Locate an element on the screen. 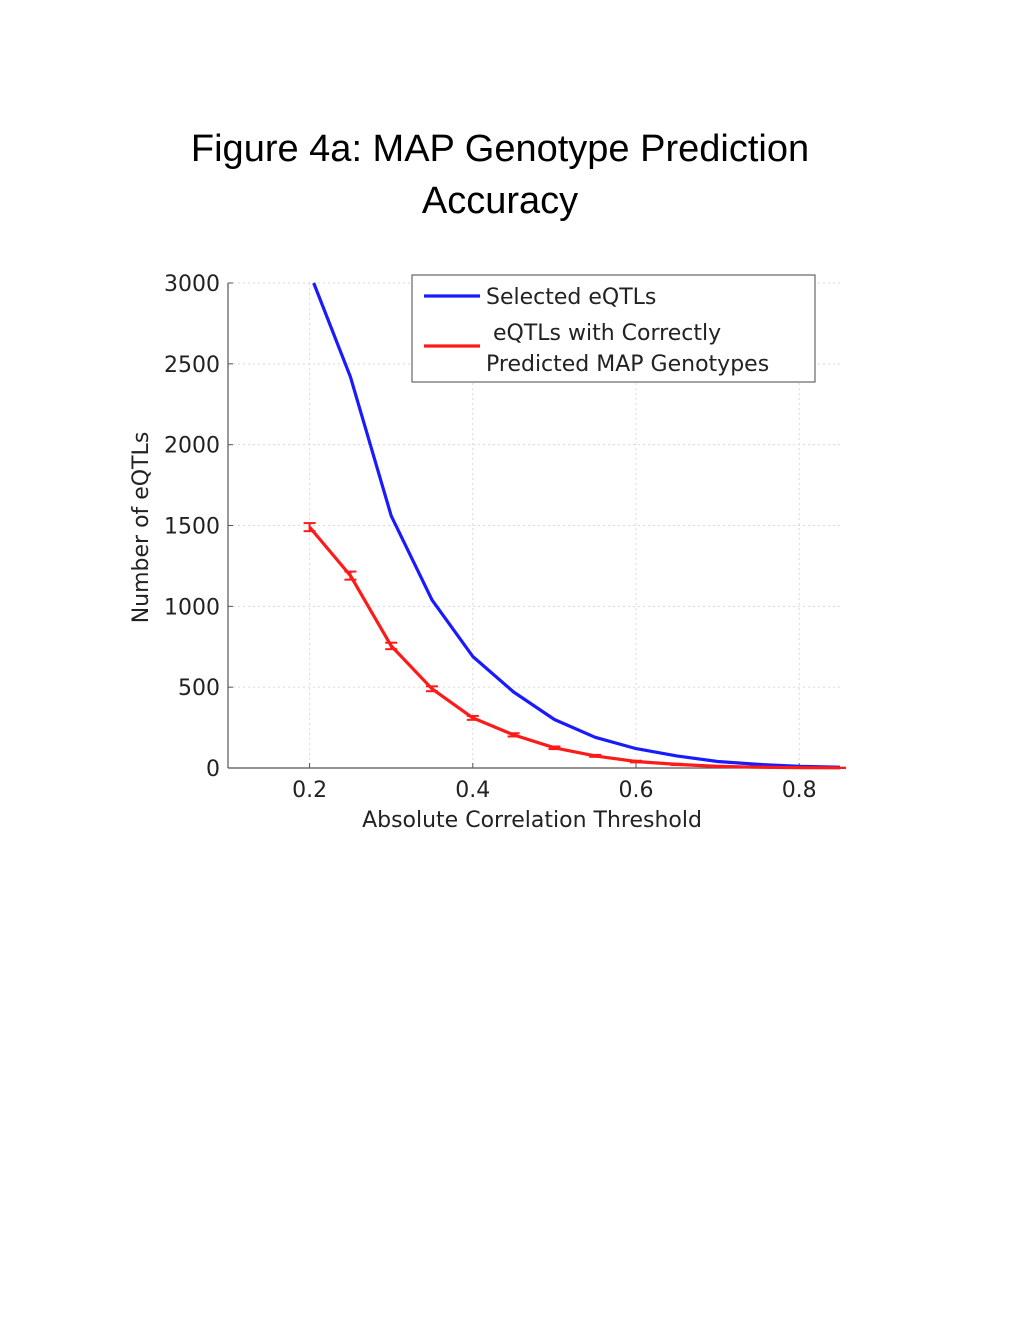  figure-title-line-1: Figure 4a: MAP Genotype Prediction is located at coordinates (500, 149).